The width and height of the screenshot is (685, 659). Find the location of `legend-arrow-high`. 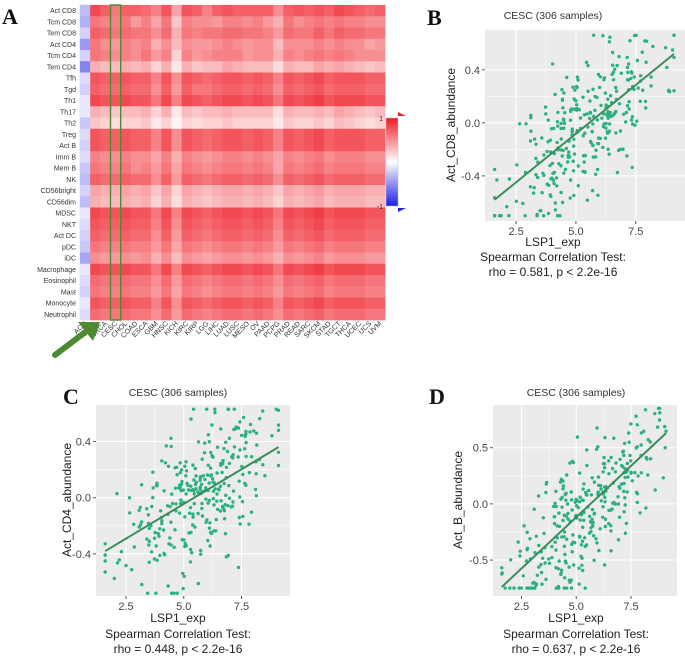

legend-arrow-high is located at coordinates (402, 114).